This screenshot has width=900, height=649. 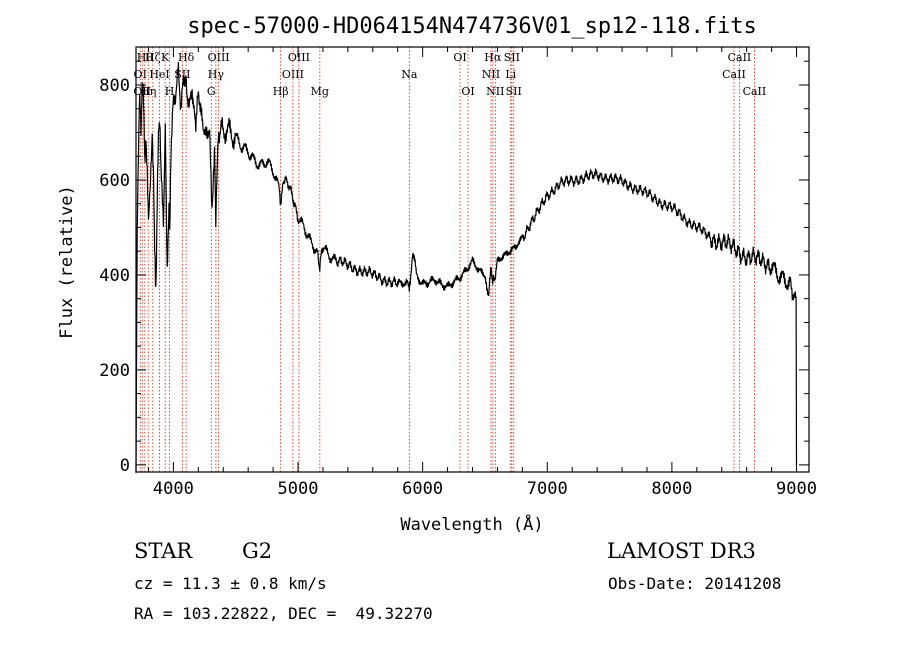 I want to click on emission-line-label: Hγ, so click(x=216, y=74).